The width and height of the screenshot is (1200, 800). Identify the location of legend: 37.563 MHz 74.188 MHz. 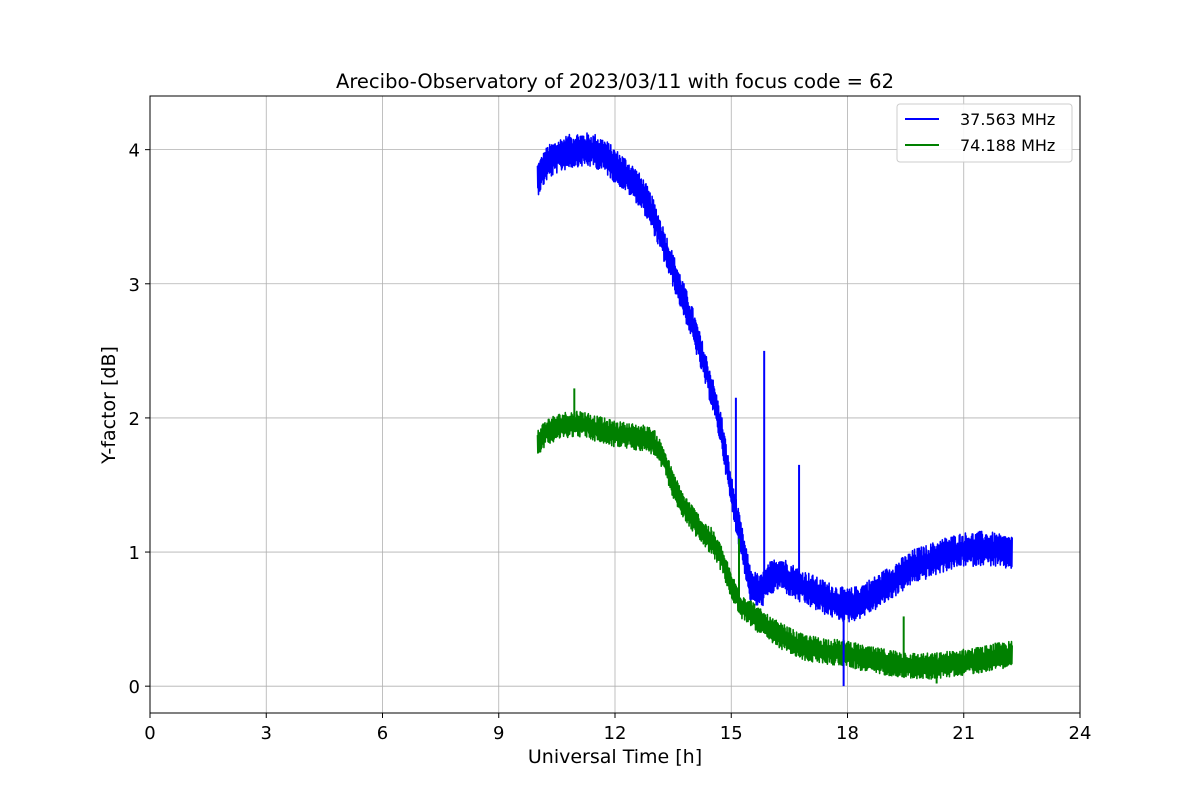
(984, 133).